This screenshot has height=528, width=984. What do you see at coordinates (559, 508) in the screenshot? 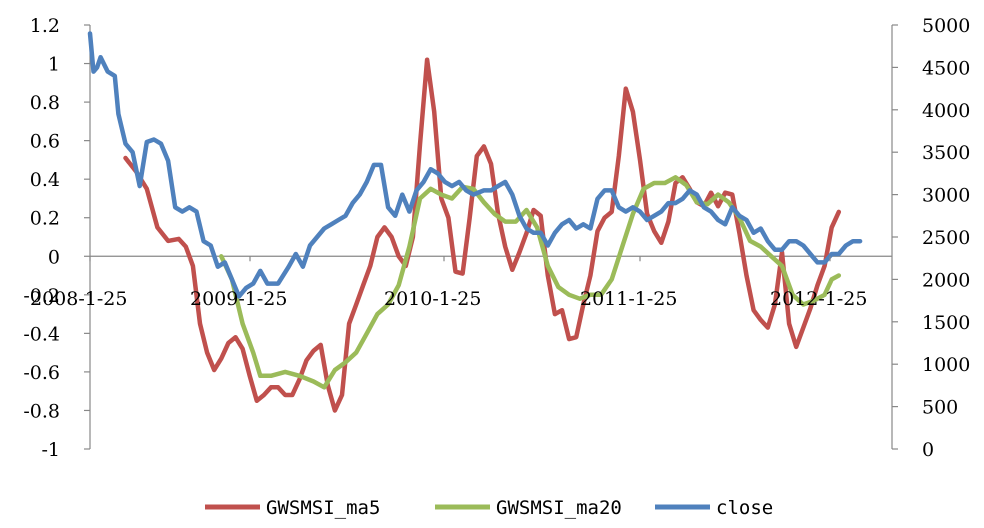
I see `legend-label: GWSMSI_ma20` at bounding box center [559, 508].